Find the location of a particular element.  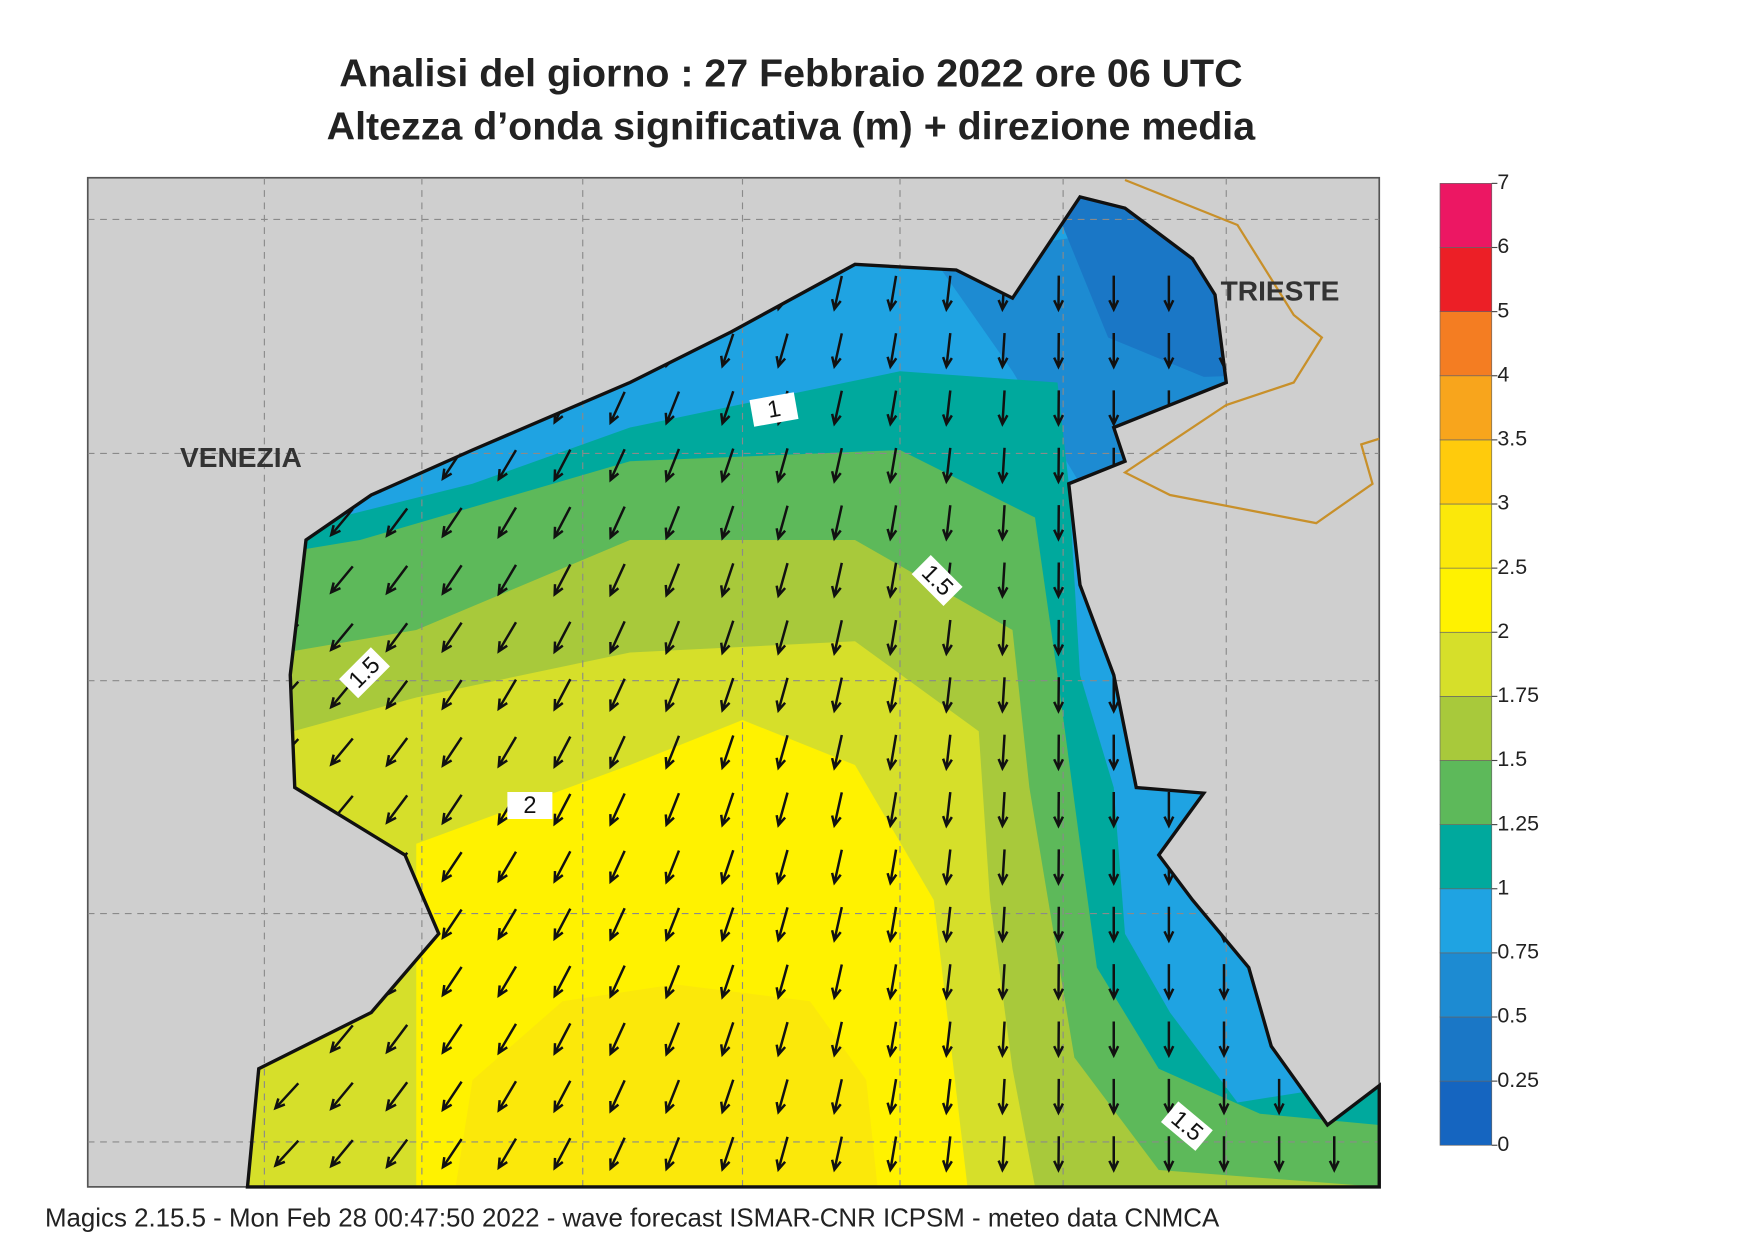

colorbar-label: 7 is located at coordinates (1503, 182).